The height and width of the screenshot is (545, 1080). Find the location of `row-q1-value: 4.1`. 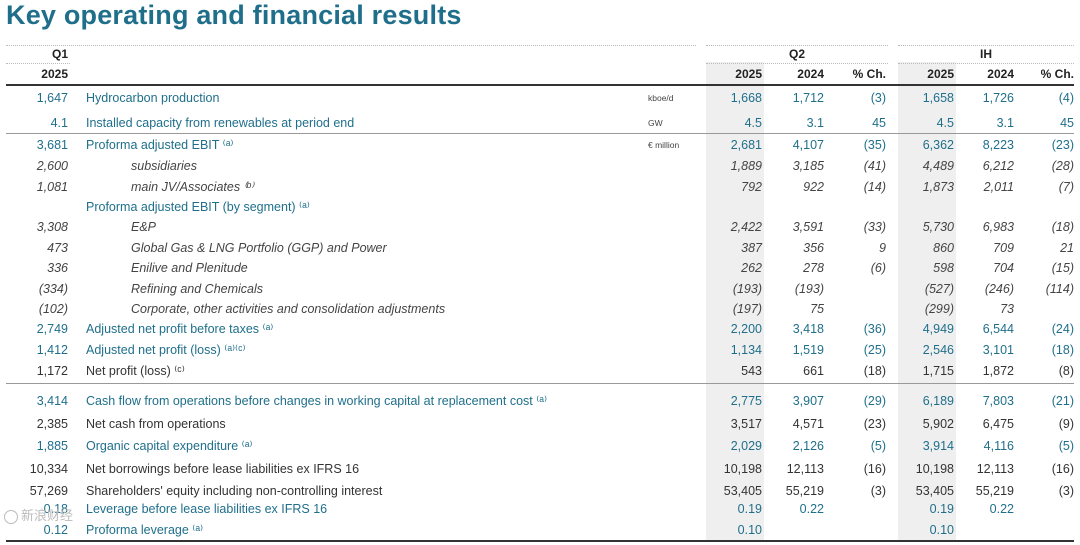

row-q1-value: 4.1 is located at coordinates (59, 123).